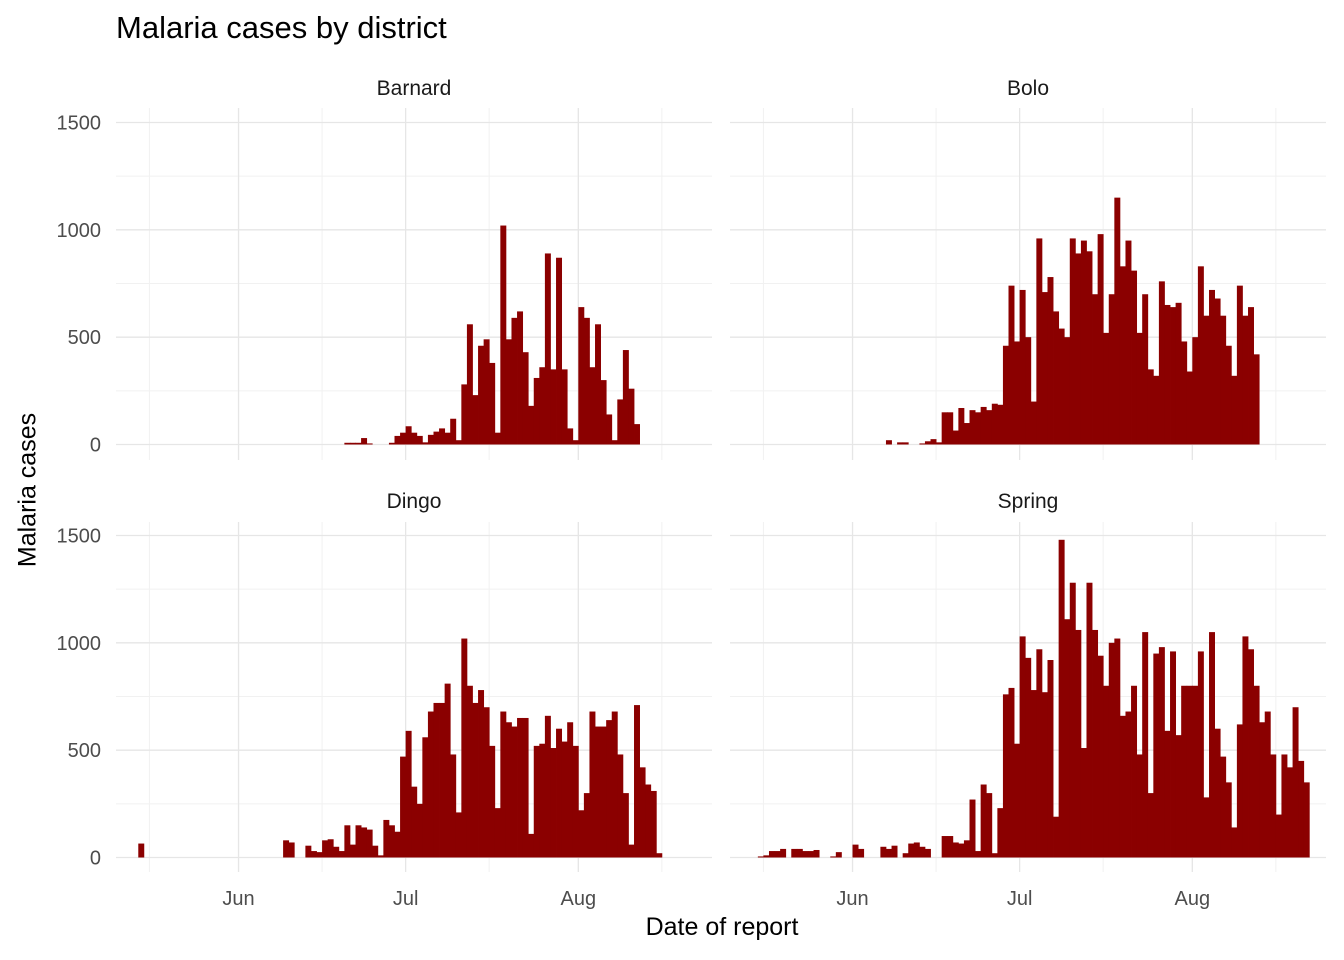 This screenshot has width=1344, height=960. I want to click on facet-label-bolo: Bolo, so click(1028, 88).